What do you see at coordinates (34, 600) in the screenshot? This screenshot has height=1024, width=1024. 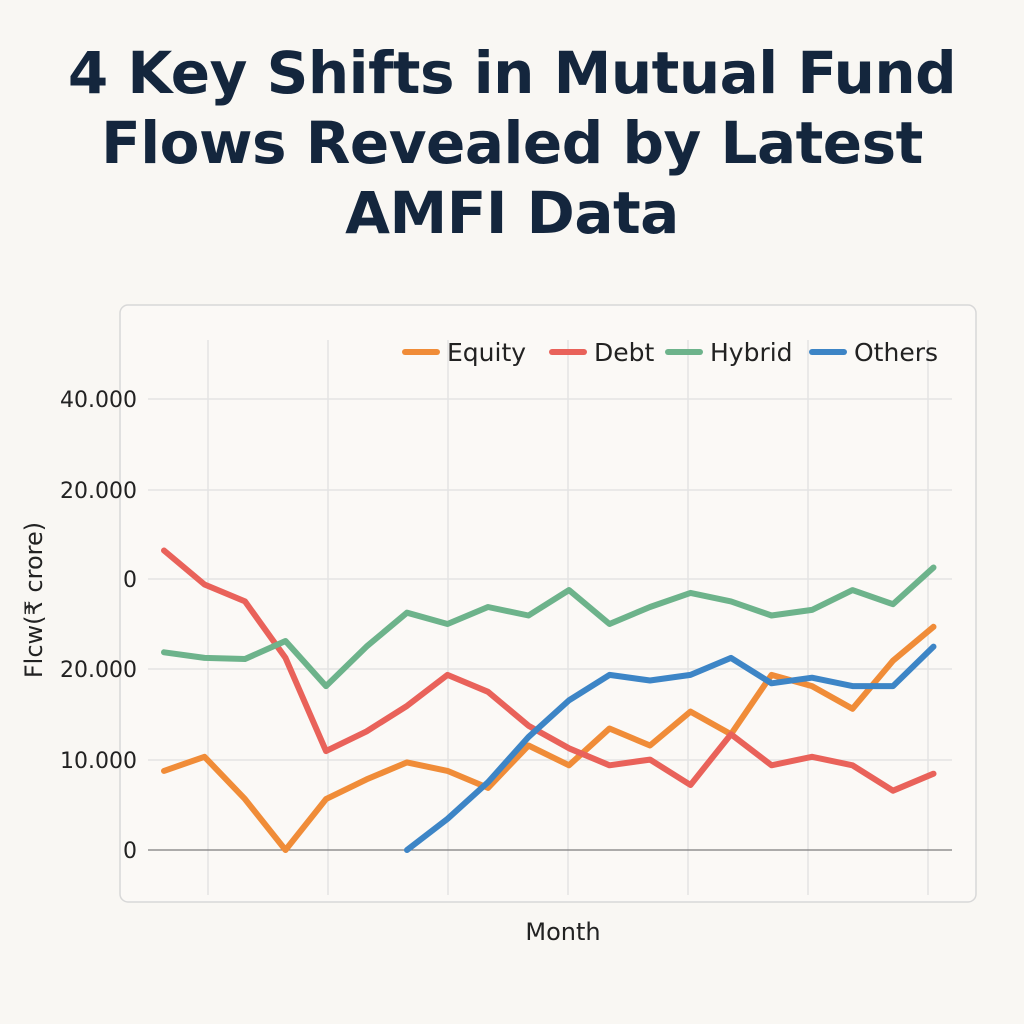 I see `y-axis-label: Flcw(₹ crore)` at bounding box center [34, 600].